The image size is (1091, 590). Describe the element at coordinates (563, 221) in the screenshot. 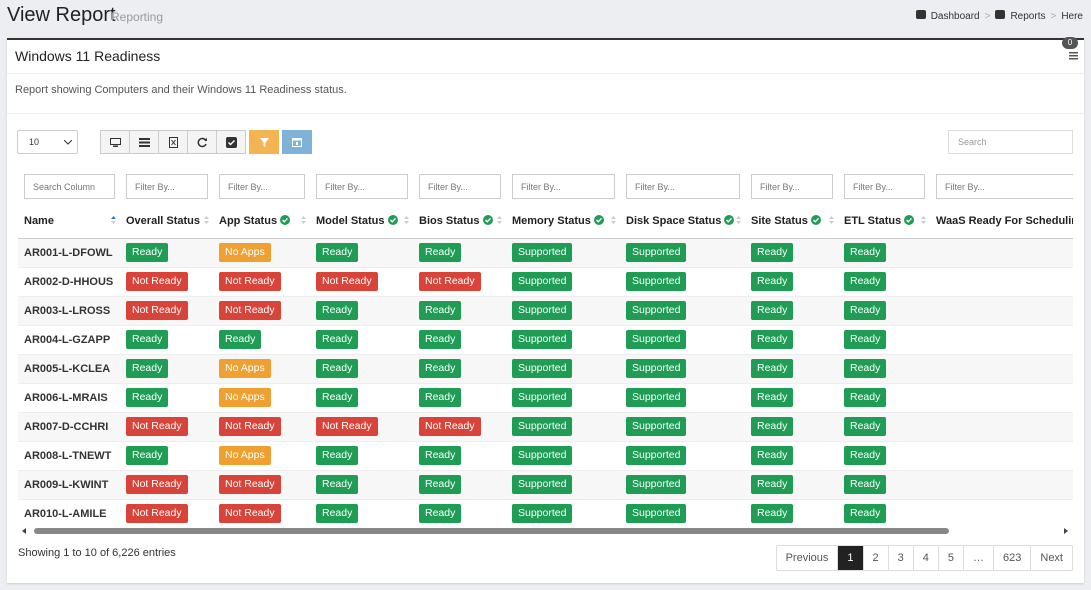

I see `column-header: Memory Status` at that location.